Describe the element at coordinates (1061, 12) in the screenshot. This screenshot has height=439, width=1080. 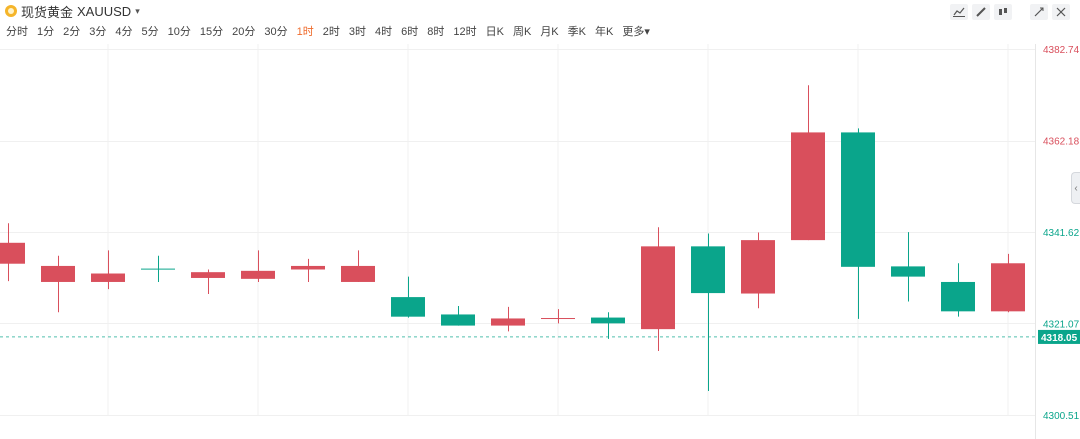
I see `close-icon` at that location.